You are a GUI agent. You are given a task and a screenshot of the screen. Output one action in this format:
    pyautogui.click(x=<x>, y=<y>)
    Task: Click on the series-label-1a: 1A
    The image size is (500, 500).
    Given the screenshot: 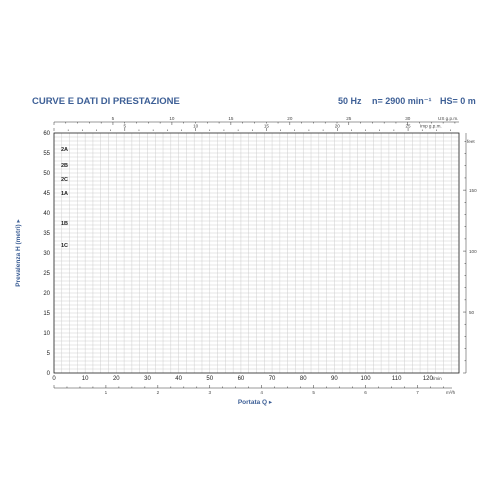 What is the action you would take?
    pyautogui.click(x=64, y=194)
    